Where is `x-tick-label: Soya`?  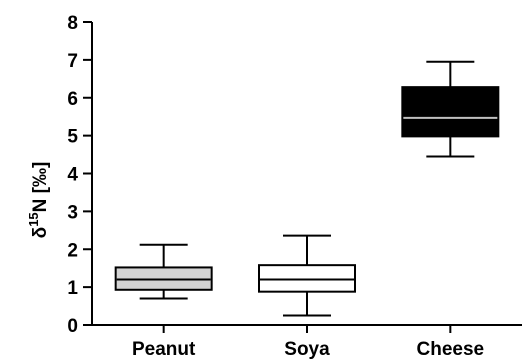
x-tick-label: Soya is located at coordinates (307, 349).